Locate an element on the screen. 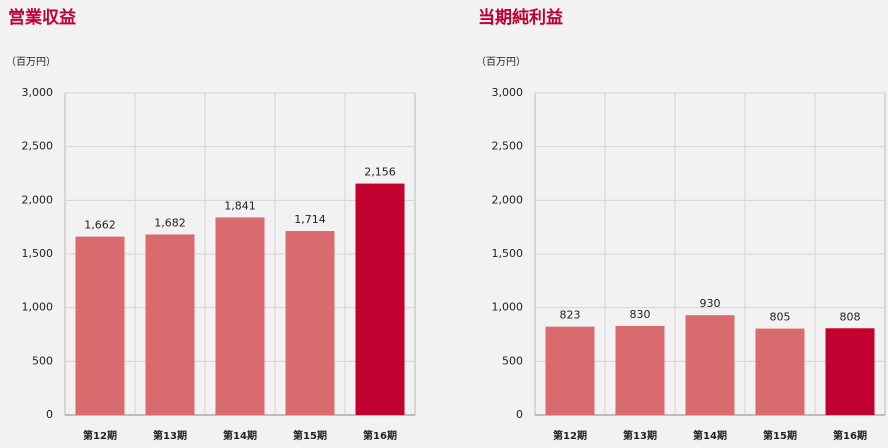  value-label: 830 is located at coordinates (640, 314).